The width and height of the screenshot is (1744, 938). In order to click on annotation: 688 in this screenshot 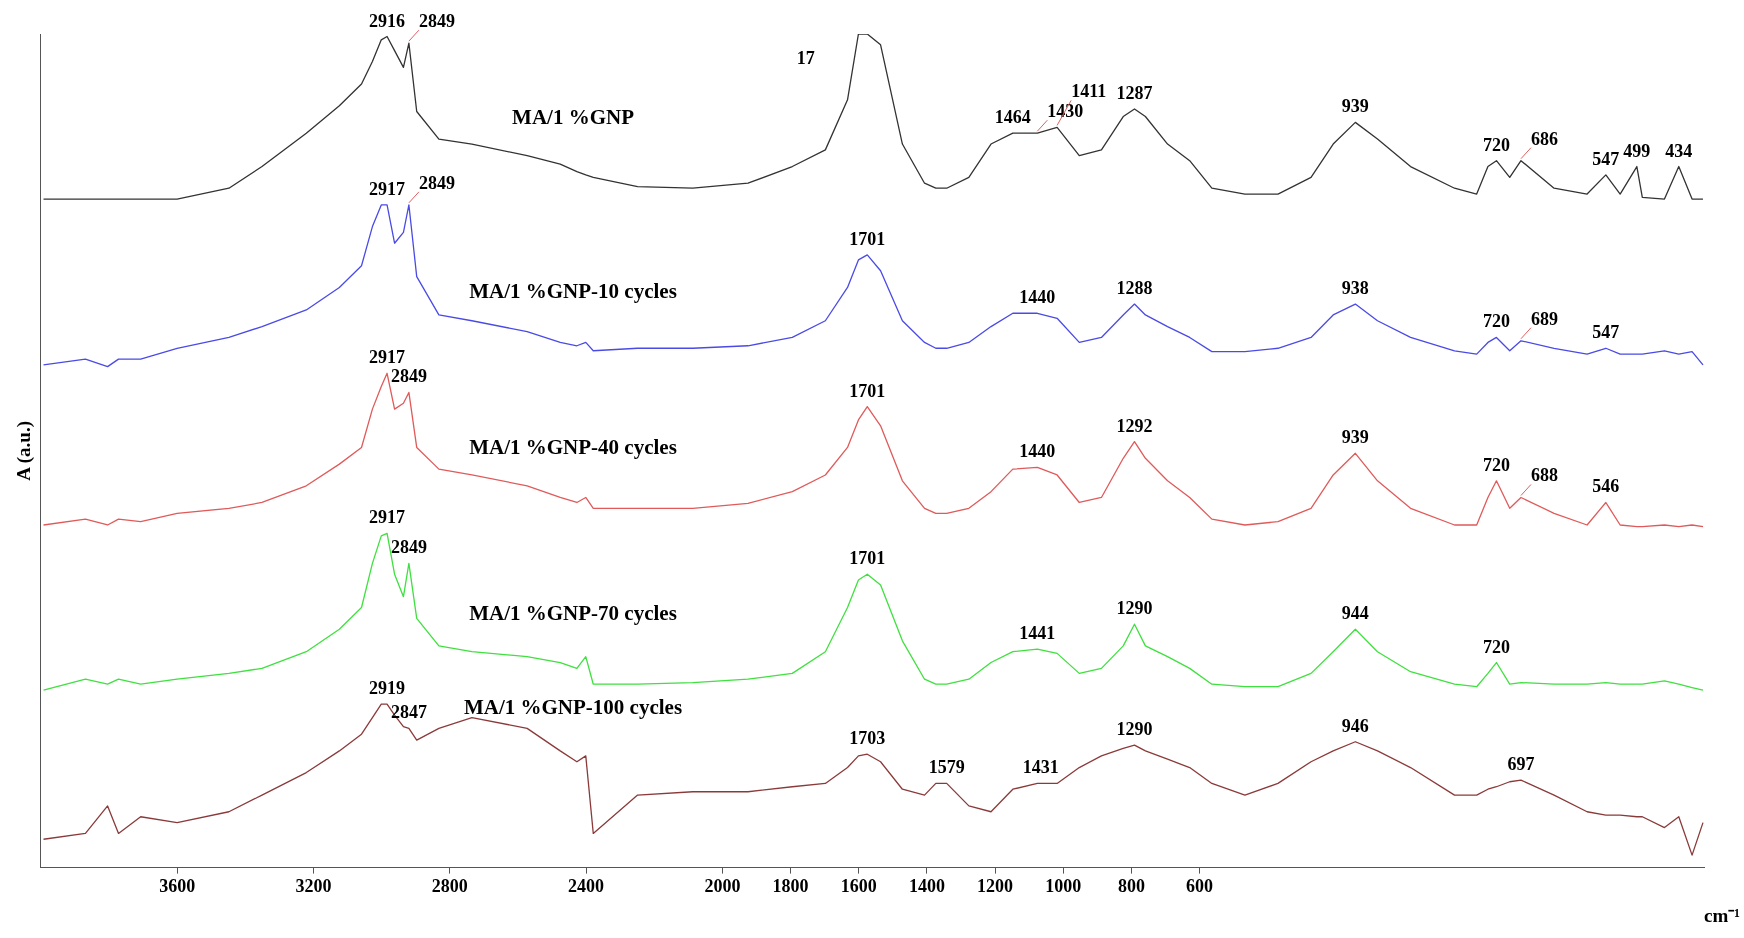, I will do `click(1544, 475)`.